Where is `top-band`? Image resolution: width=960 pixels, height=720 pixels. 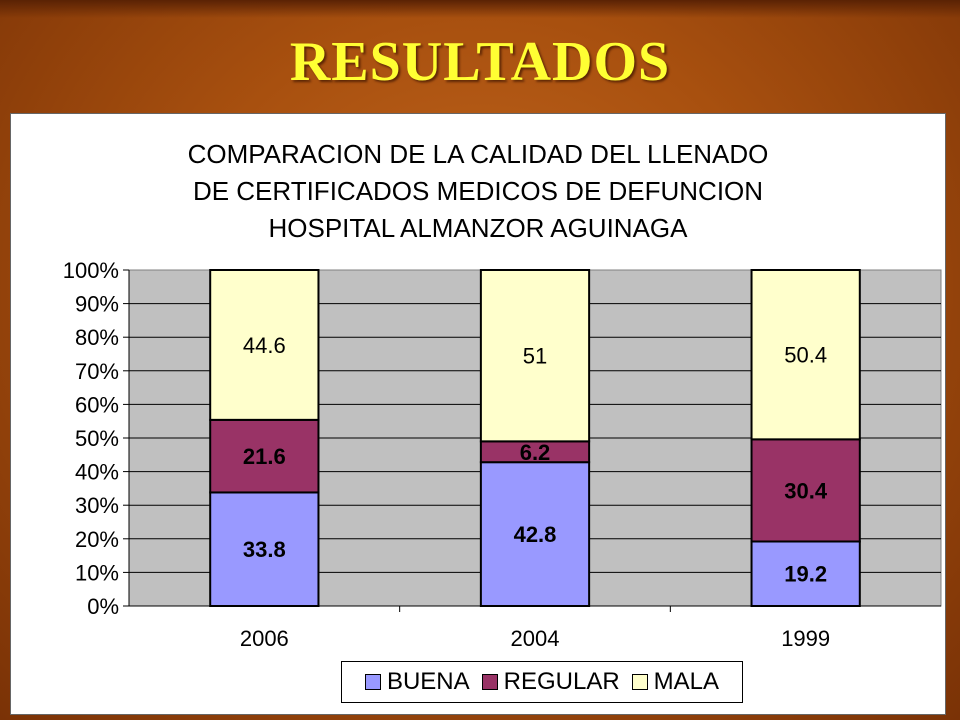
top-band is located at coordinates (480, 9).